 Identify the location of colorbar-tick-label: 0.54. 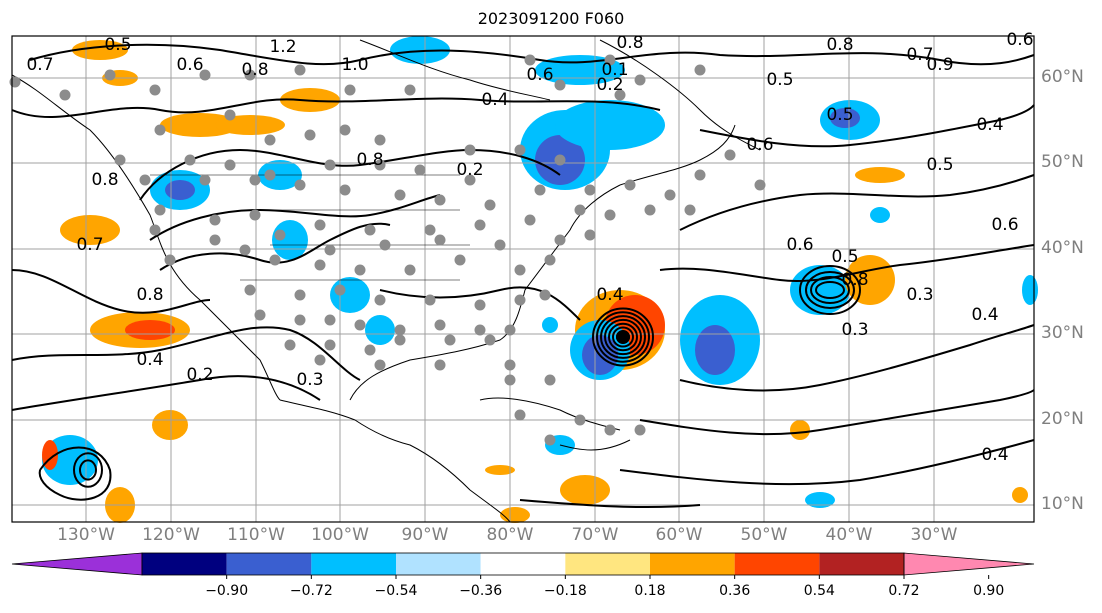
(819, 591).